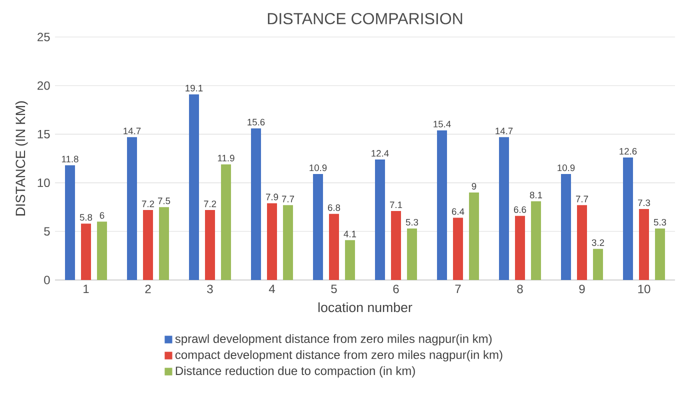 The image size is (684, 411). Describe the element at coordinates (295, 372) in the screenshot. I see `legend-label: Distance reduction due to compaction (in km)` at that location.